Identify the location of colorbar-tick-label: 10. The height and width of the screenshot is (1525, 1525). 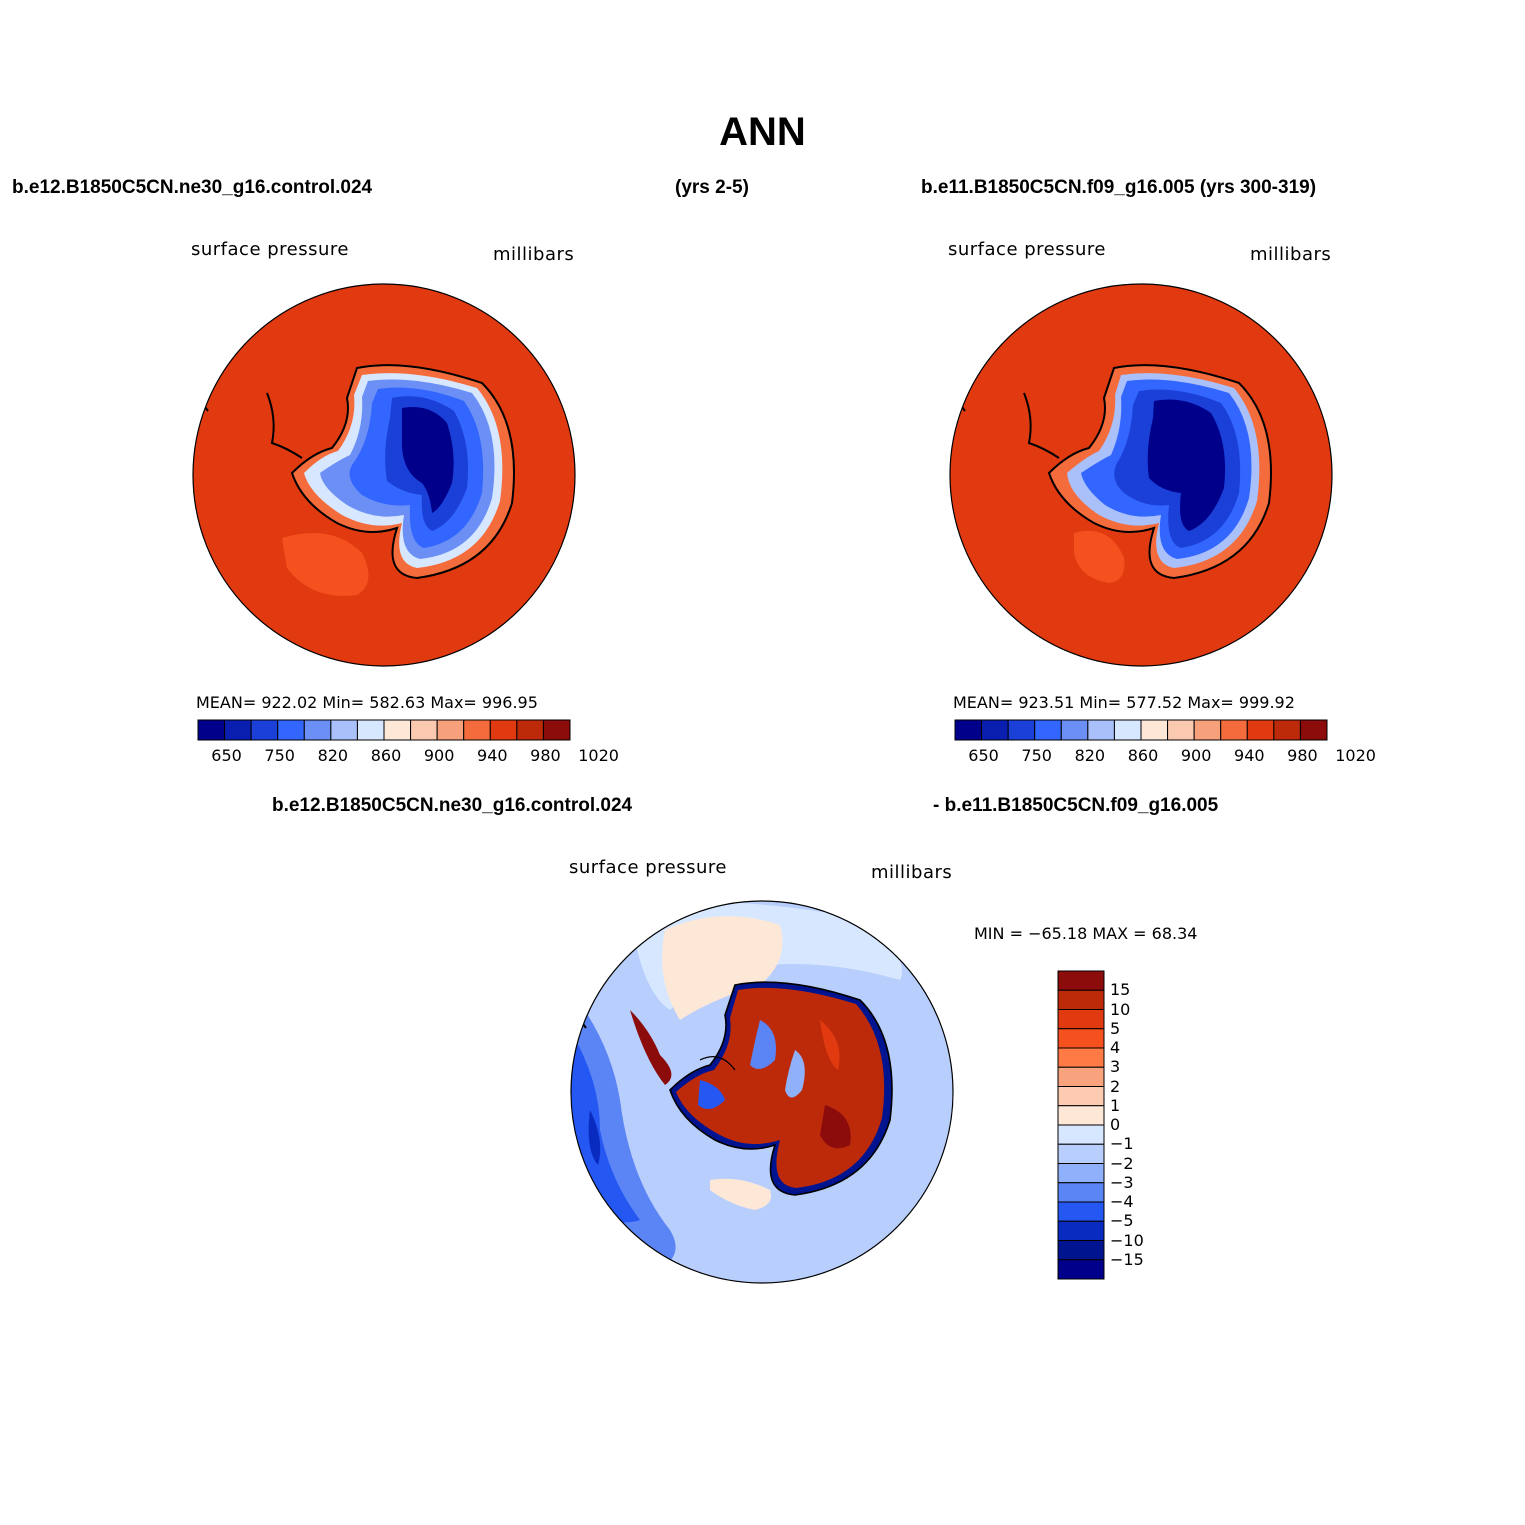
(1120, 1009).